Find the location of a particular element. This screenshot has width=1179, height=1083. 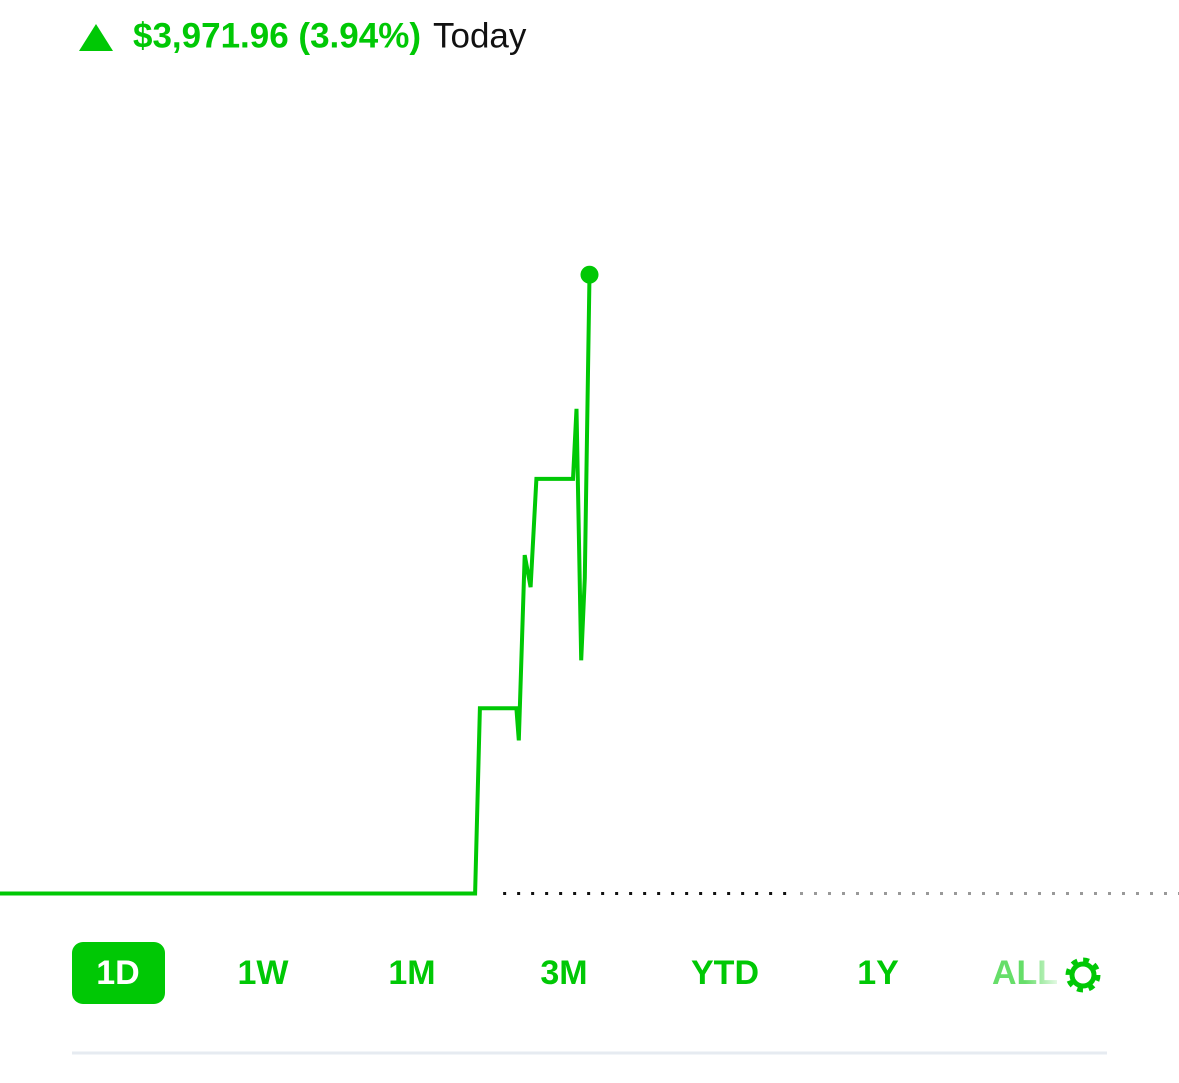

settings-gear is located at coordinates (1083, 975).